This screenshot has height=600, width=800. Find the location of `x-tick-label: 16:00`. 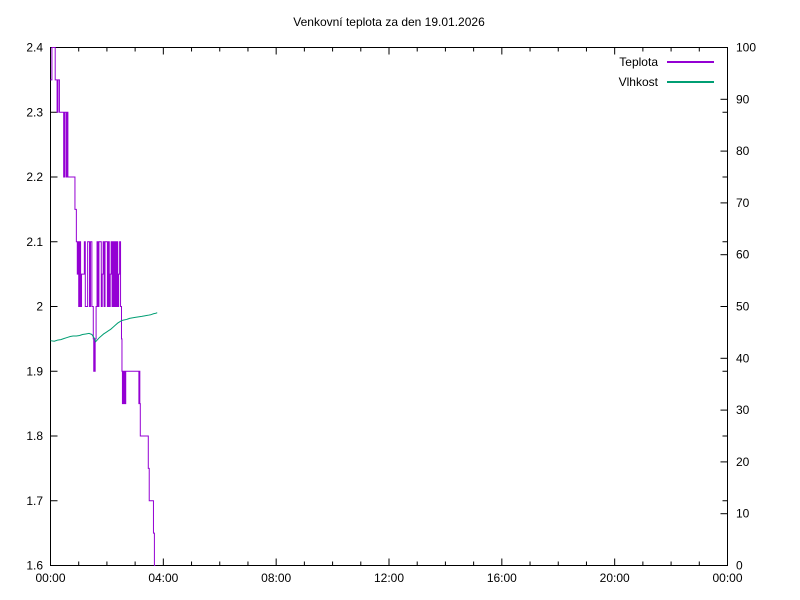

x-tick-label: 16:00 is located at coordinates (502, 578).